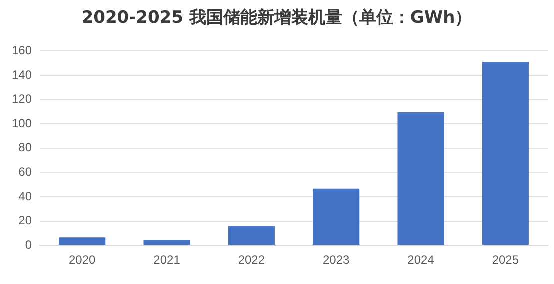  I want to click on y-tick-label: 60, so click(25, 172).